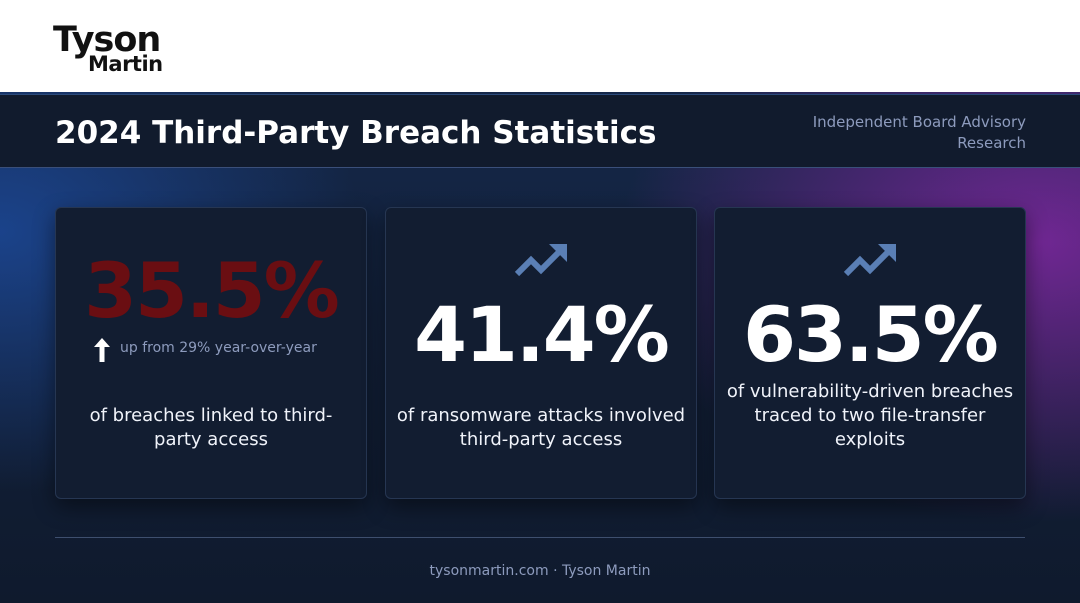 This screenshot has width=1080, height=603. I want to click on arrow-up-icon, so click(102, 350).